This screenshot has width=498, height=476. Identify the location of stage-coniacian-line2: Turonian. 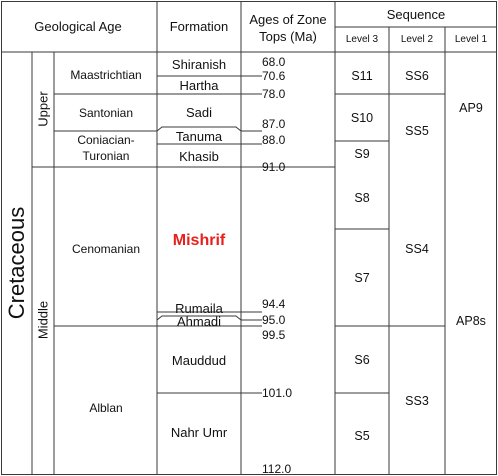
(106, 156).